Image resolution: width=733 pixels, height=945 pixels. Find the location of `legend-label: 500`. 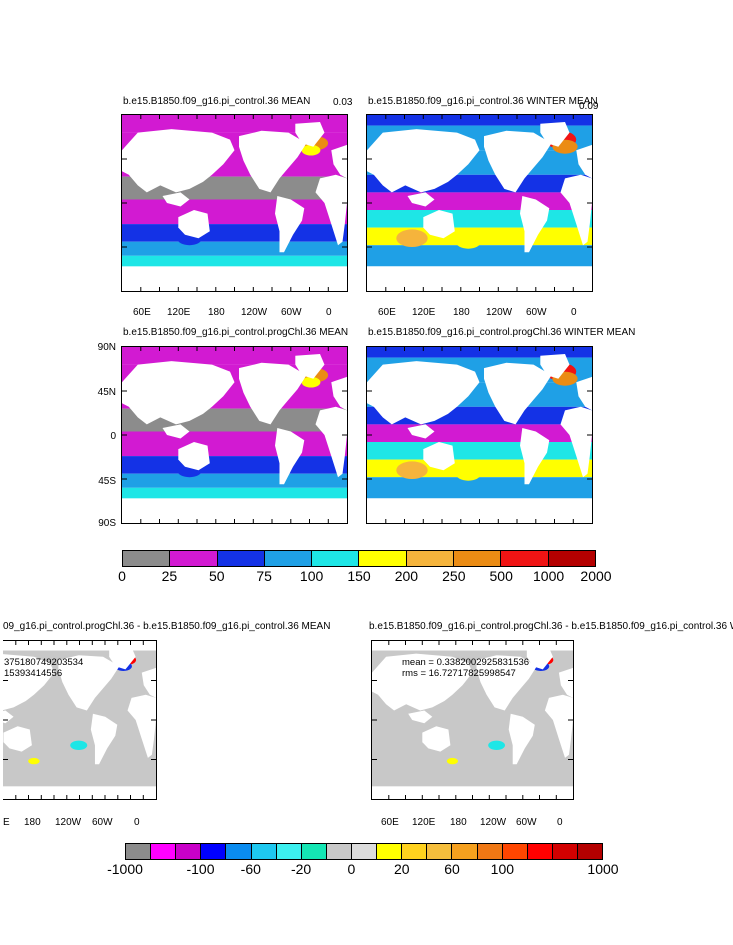

legend-label: 500 is located at coordinates (501, 576).